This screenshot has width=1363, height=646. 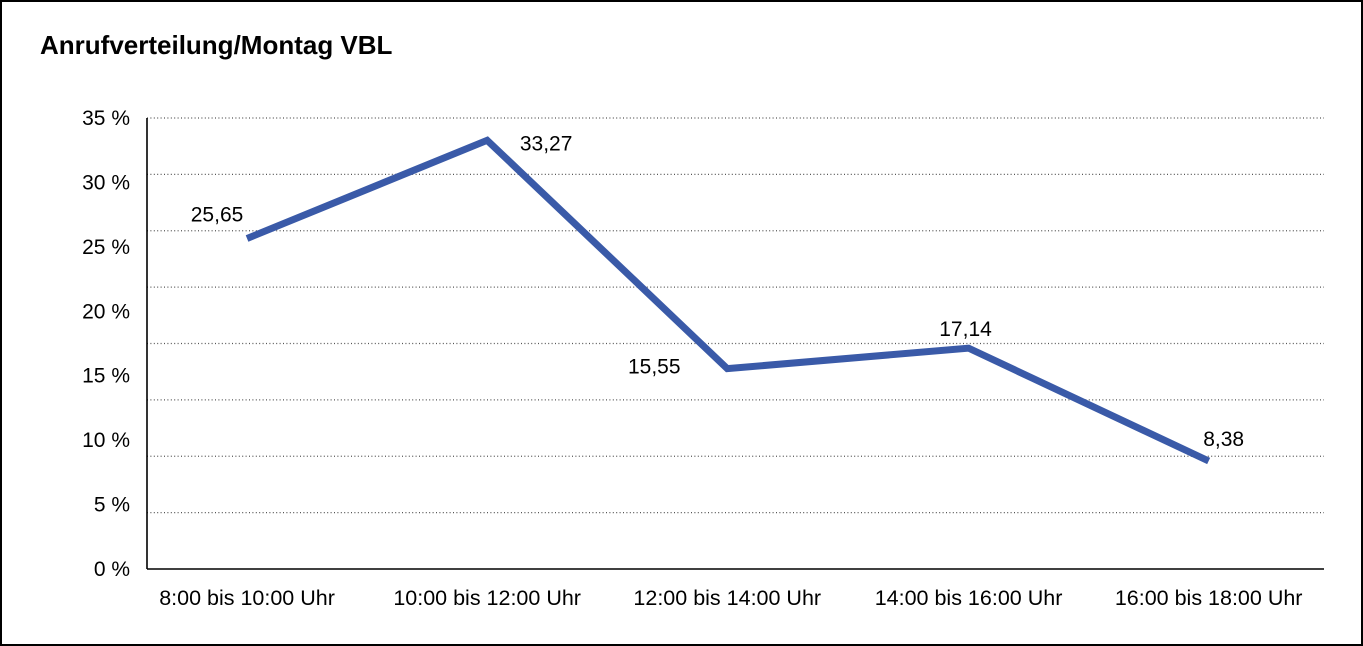 What do you see at coordinates (1223, 439) in the screenshot?
I see `data-point-label: 8,38` at bounding box center [1223, 439].